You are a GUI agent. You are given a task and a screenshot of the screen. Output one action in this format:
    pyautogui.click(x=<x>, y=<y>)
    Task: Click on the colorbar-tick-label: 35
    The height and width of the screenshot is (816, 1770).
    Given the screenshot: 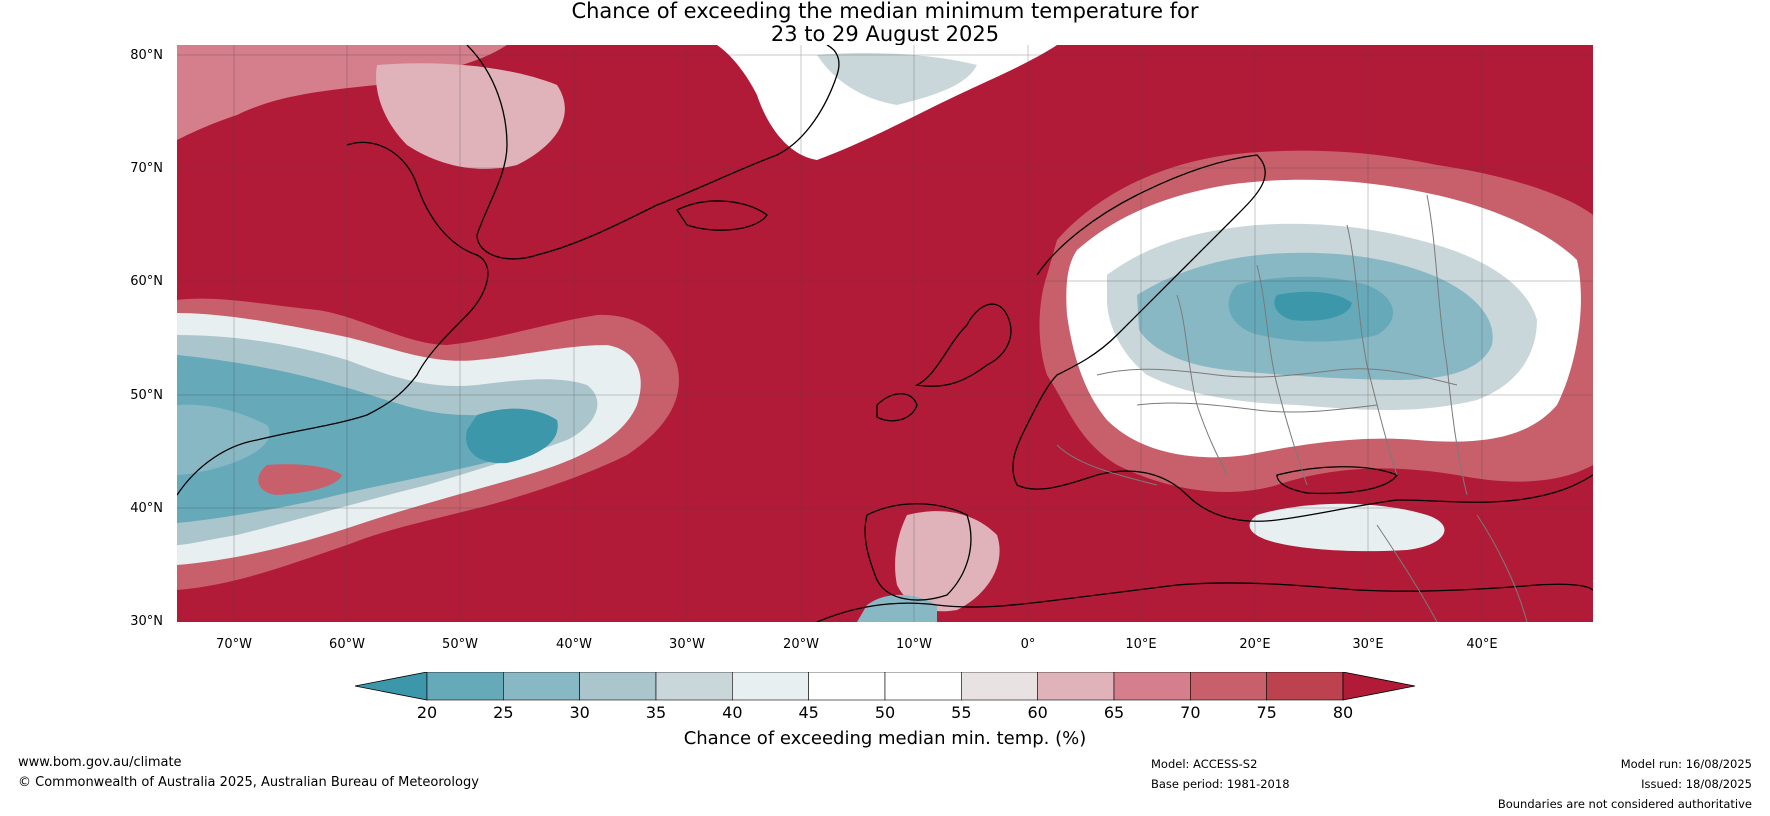 What is the action you would take?
    pyautogui.click(x=656, y=712)
    